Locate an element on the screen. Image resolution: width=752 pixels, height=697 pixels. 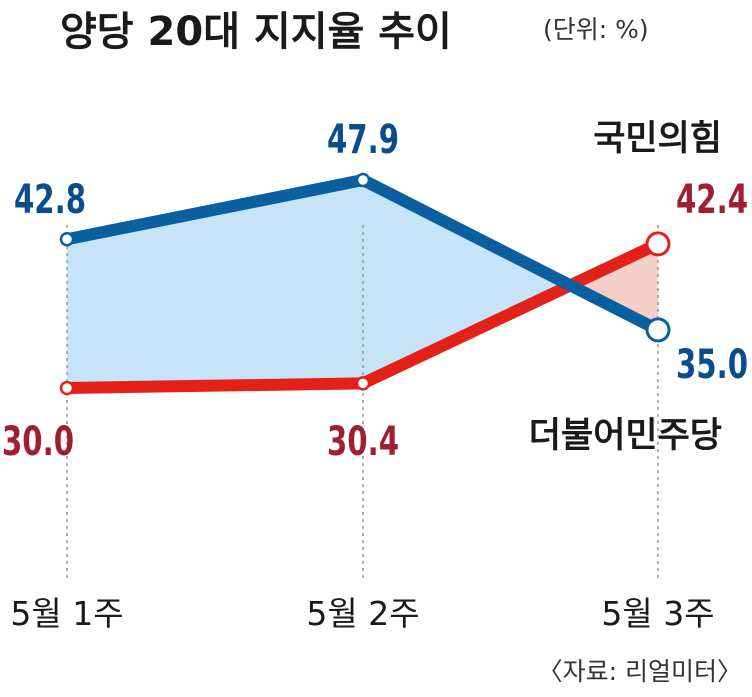
category-label: 5월 3주 is located at coordinates (657, 613).